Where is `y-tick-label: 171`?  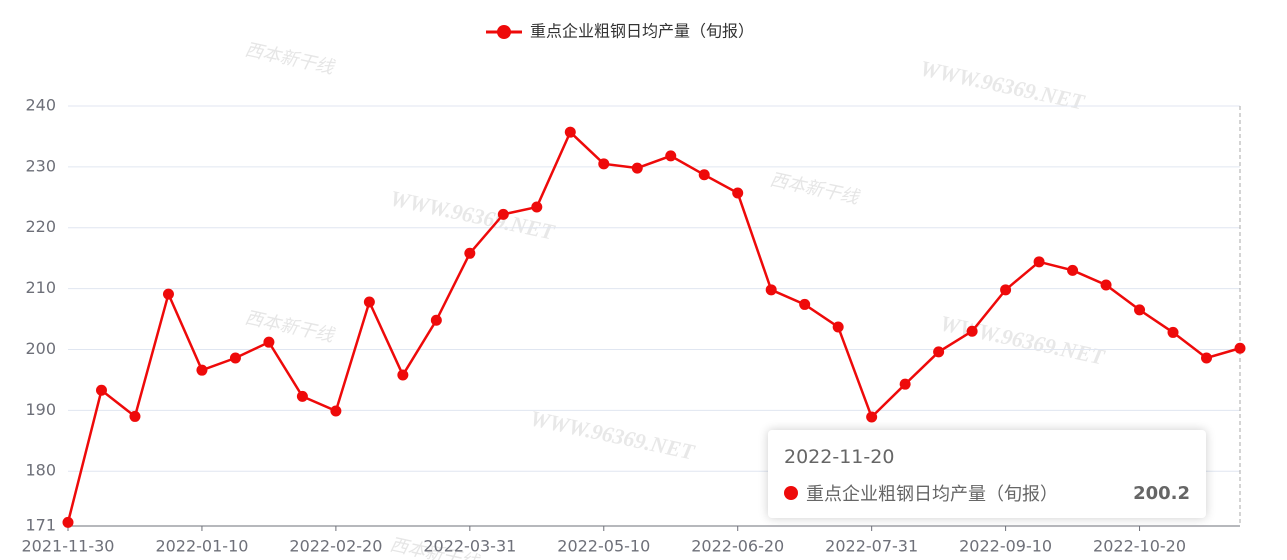 y-tick-label: 171 is located at coordinates (40, 525).